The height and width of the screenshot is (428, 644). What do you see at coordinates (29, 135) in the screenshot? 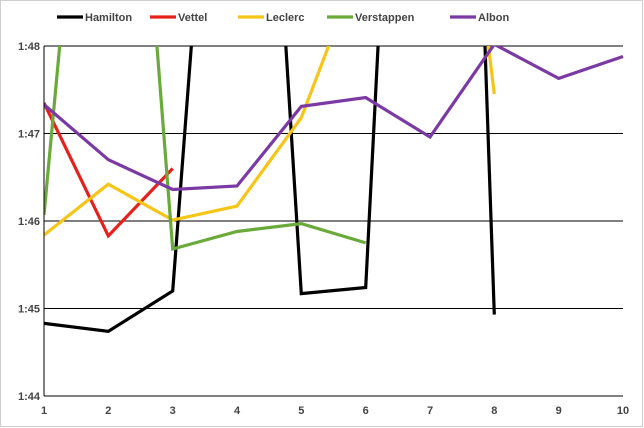
I see `y-tick-label: 1:47` at bounding box center [29, 135].